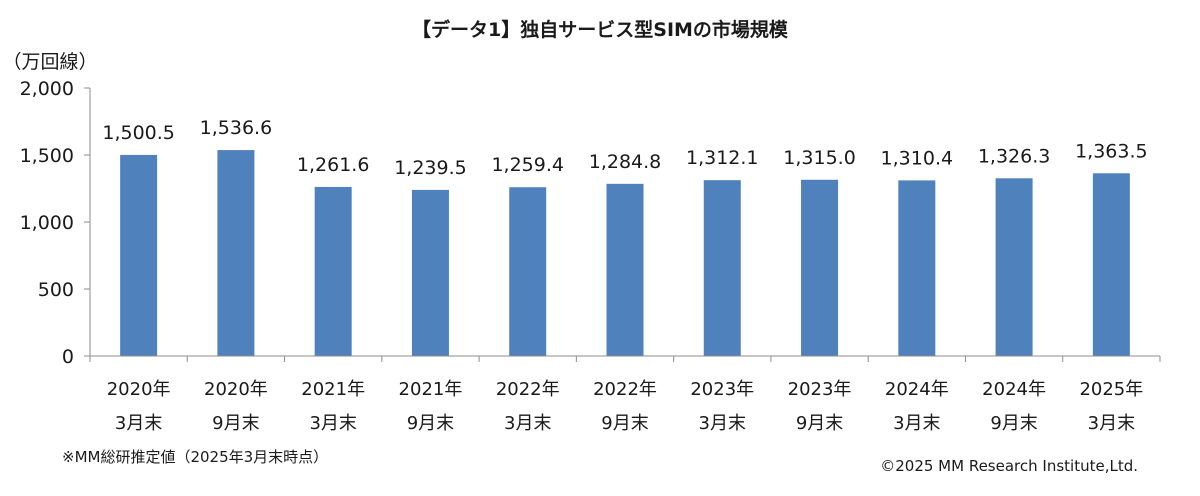 Image resolution: width=1200 pixels, height=496 pixels. What do you see at coordinates (236, 406) in the screenshot?
I see `x-tick-label: 2020年 9月末` at bounding box center [236, 406].